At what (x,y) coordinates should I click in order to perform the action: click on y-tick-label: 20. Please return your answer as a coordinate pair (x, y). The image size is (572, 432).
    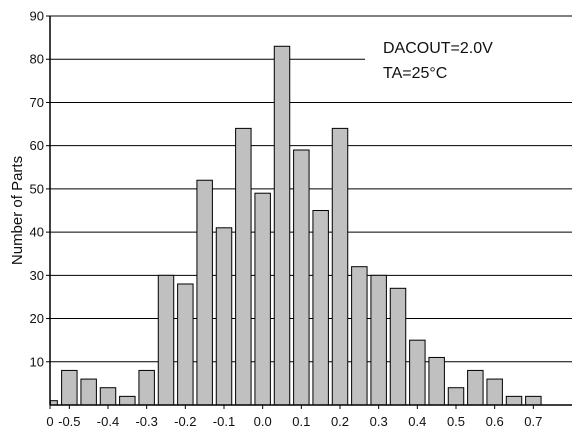
    Looking at the image, I should click on (37, 318).